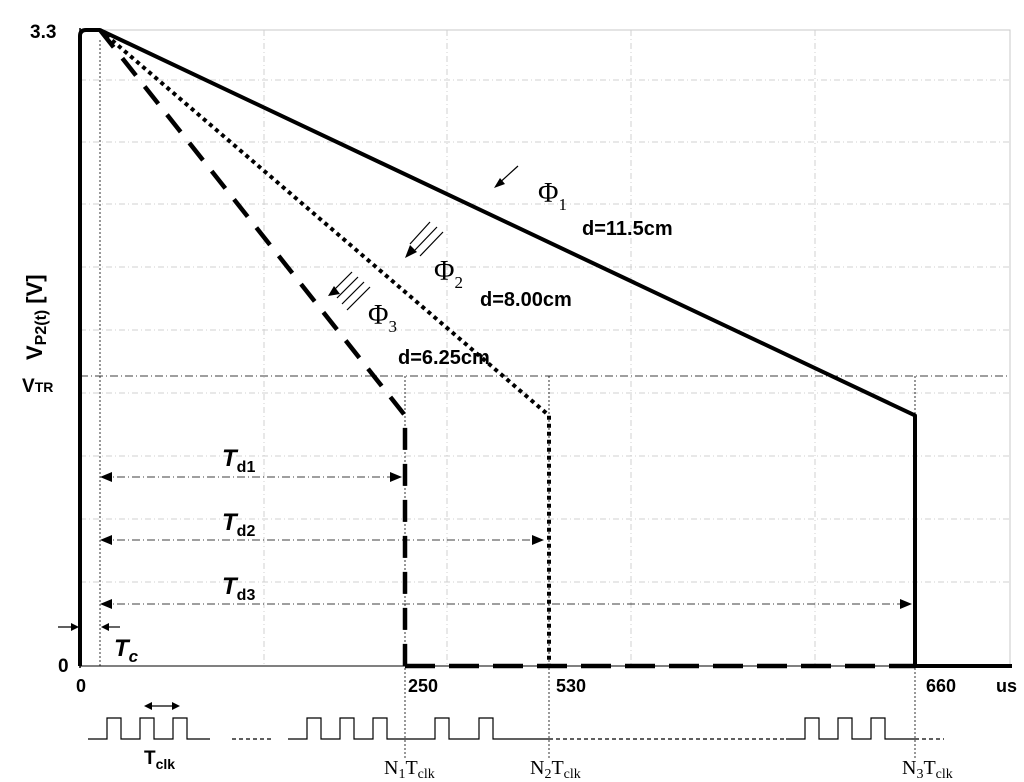  I want to click on n3-tclk-label: N3Tclk, so click(927, 769).